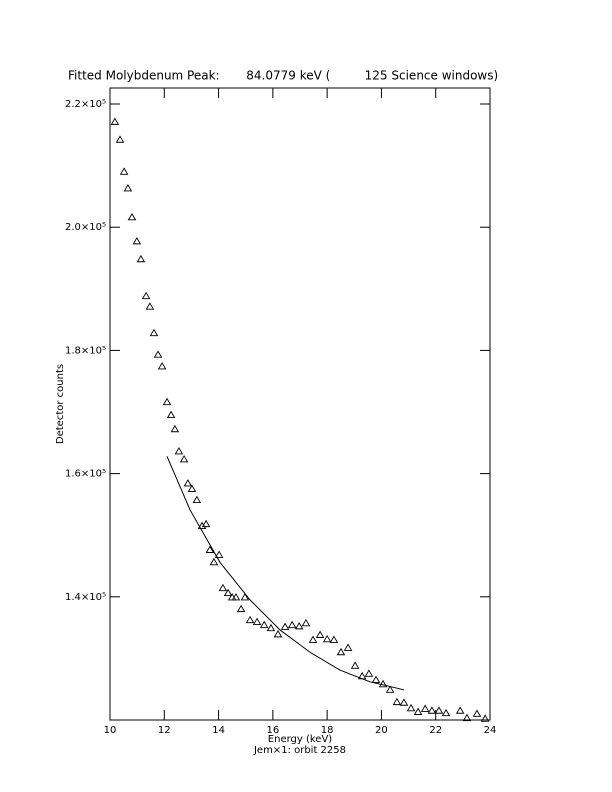 The height and width of the screenshot is (792, 612). What do you see at coordinates (110, 730) in the screenshot?
I see `x-tick-label: 10` at bounding box center [110, 730].